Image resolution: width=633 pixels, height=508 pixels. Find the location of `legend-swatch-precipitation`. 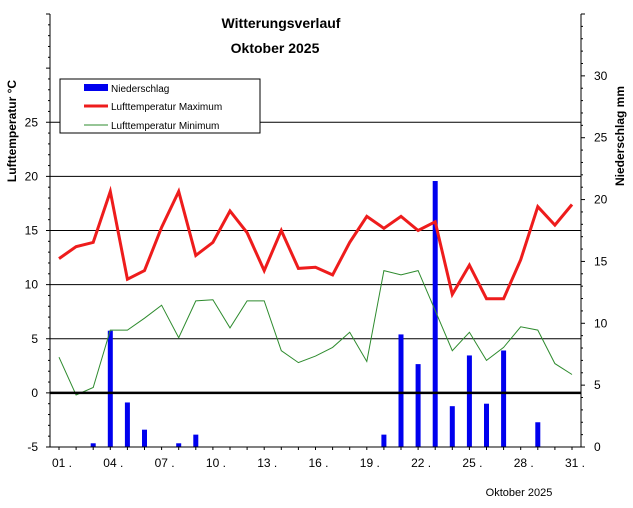

legend-swatch-precipitation is located at coordinates (96, 87).